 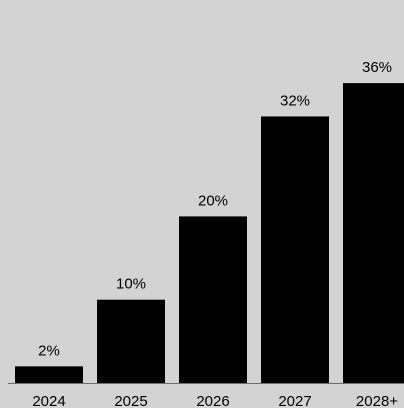 I want to click on x-tick-labels-group: 2024 2025 2026 2027 2028+, so click(x=215, y=400).